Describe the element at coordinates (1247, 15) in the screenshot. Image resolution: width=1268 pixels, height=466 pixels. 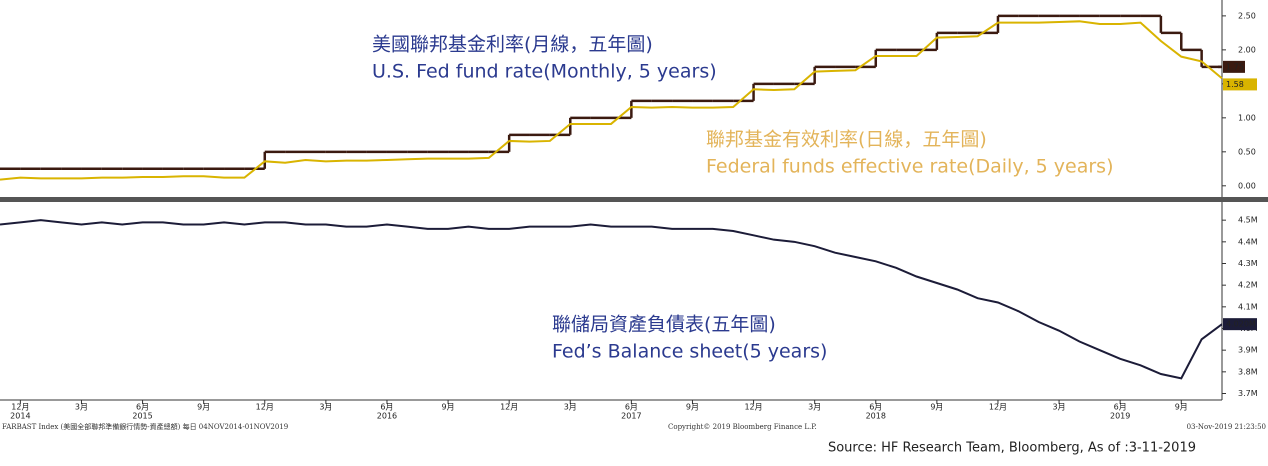
I see `y-tick-label: 2.50` at that location.